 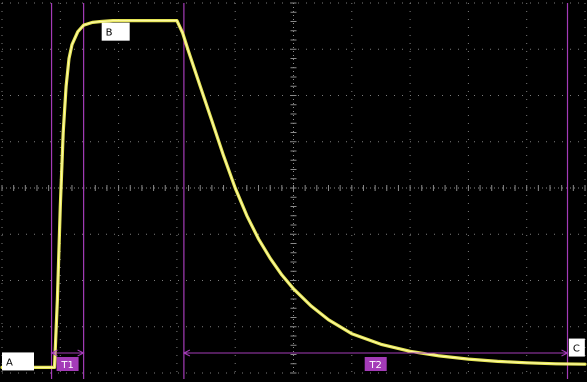 I want to click on annotation-label: A, so click(x=9, y=362).